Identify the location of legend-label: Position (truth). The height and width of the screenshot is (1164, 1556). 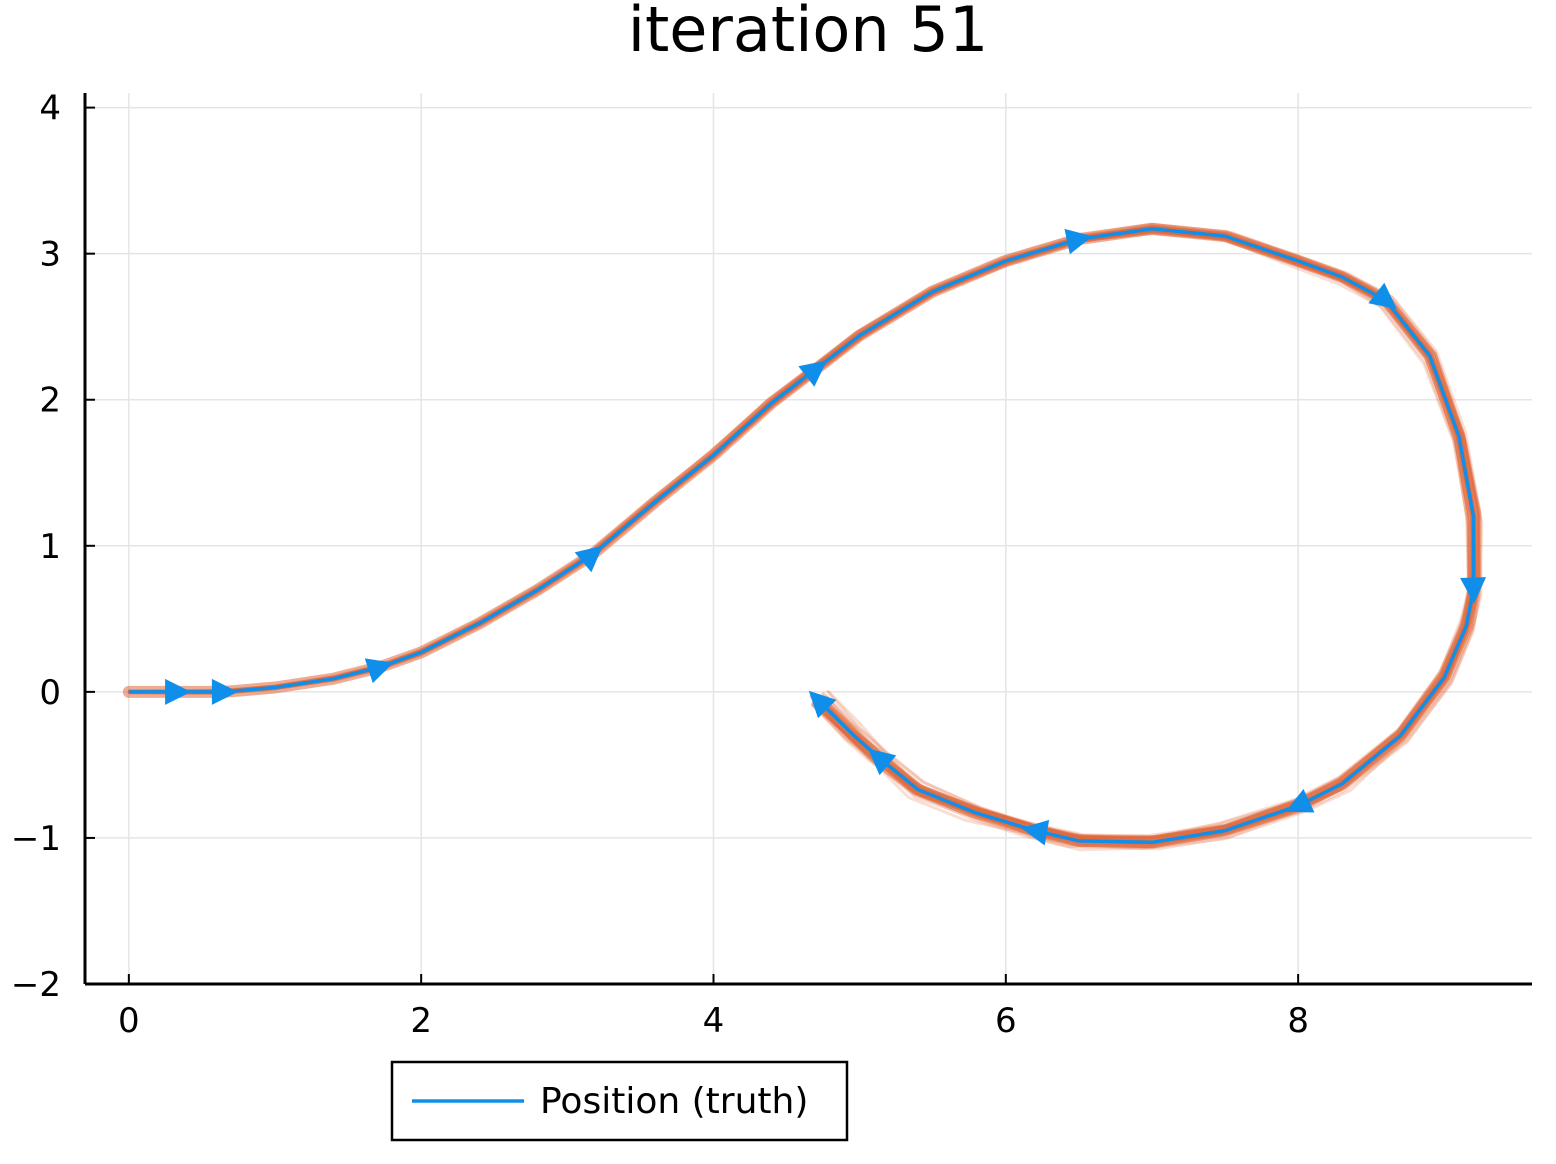
(674, 1101).